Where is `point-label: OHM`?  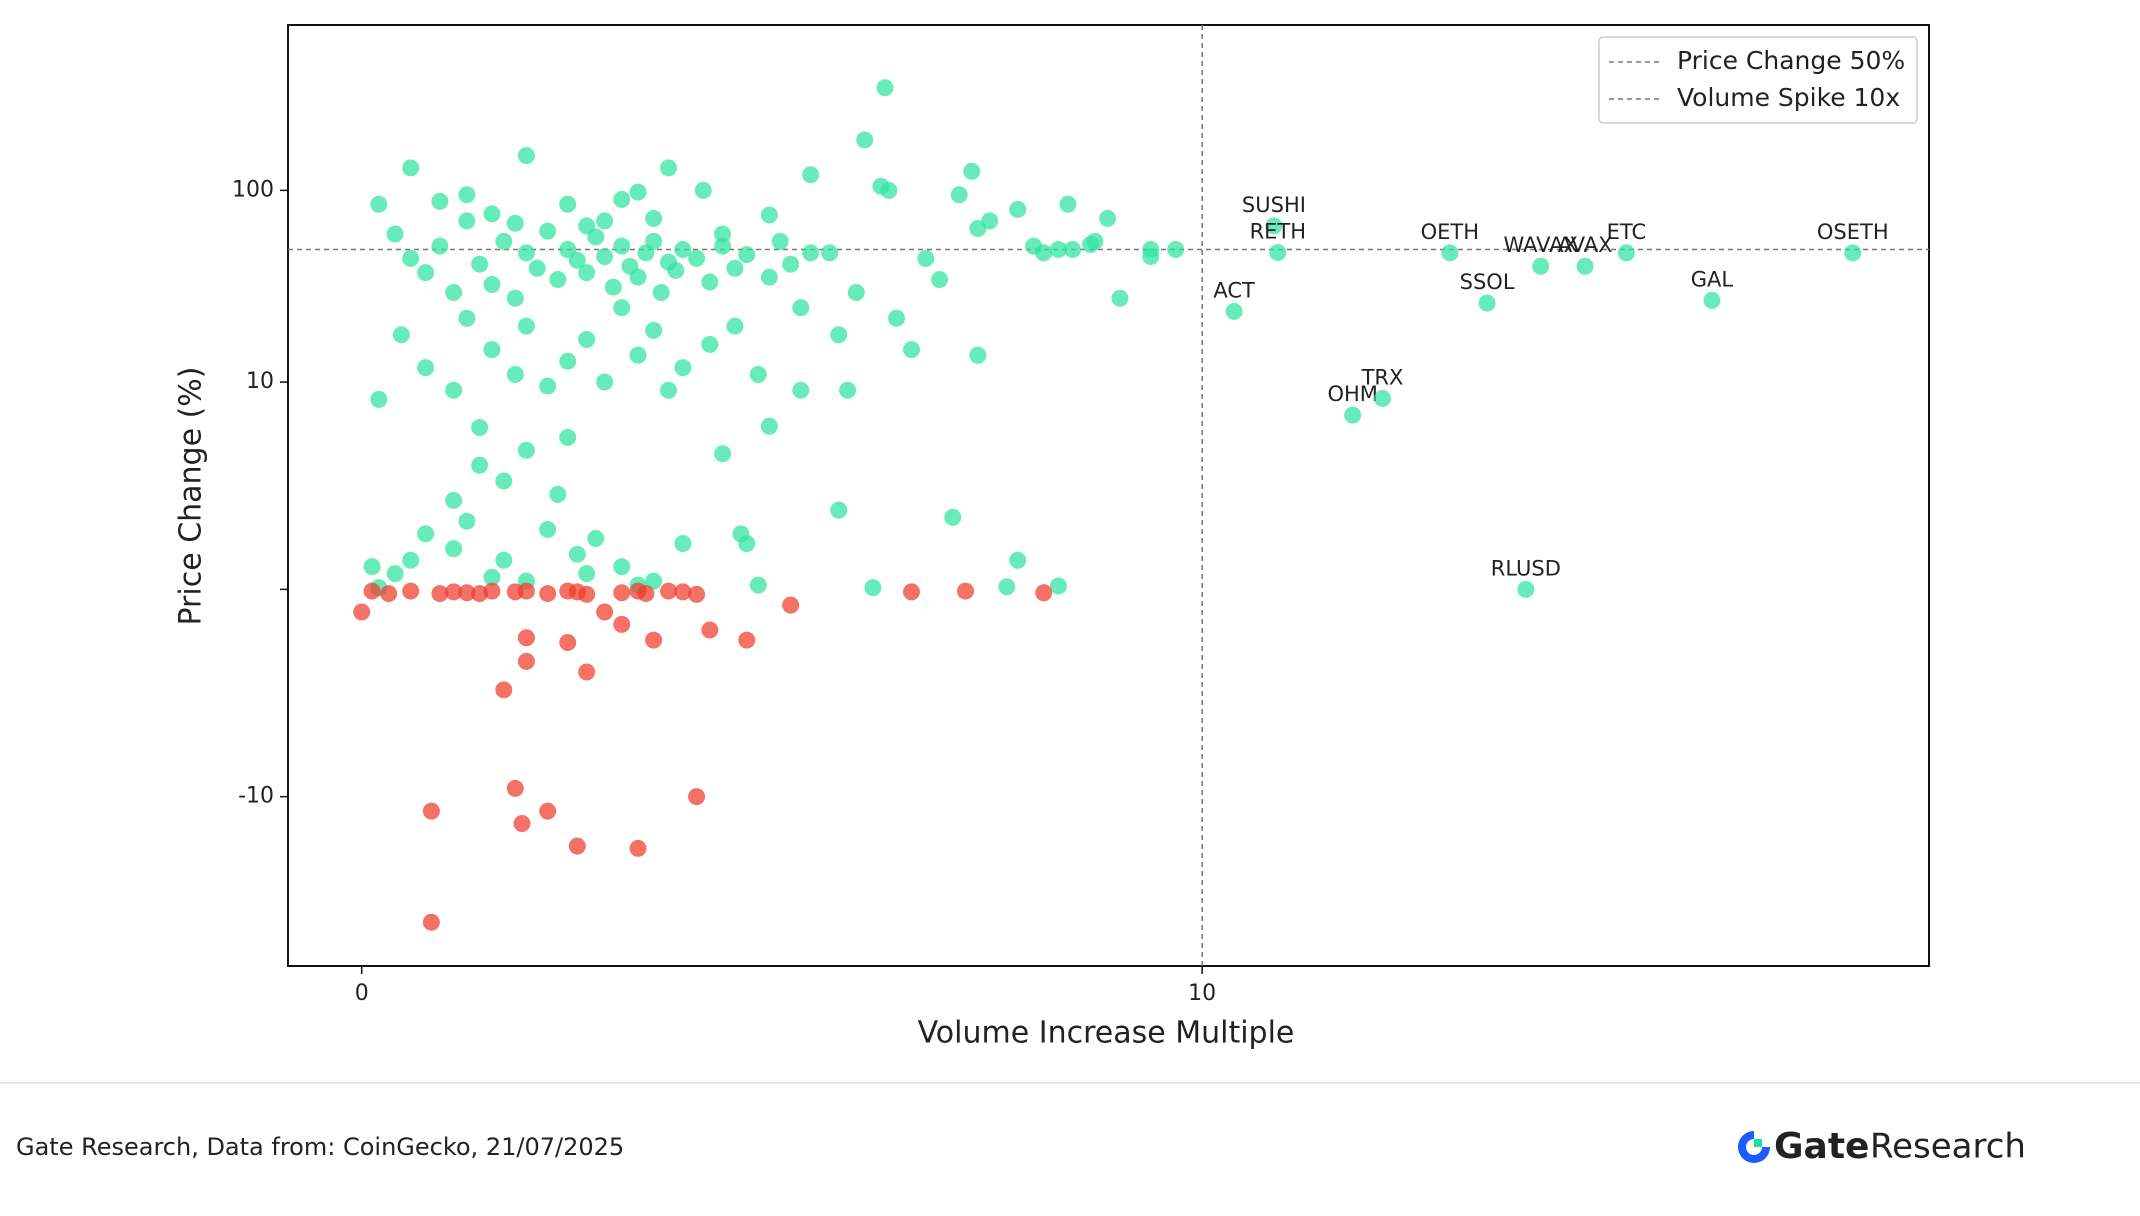 point-label: OHM is located at coordinates (1352, 394).